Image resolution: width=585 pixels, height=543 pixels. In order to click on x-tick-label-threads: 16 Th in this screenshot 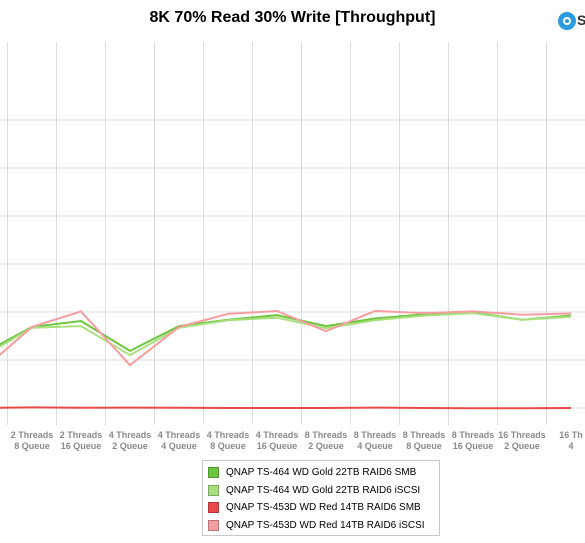, I will do `click(571, 435)`.